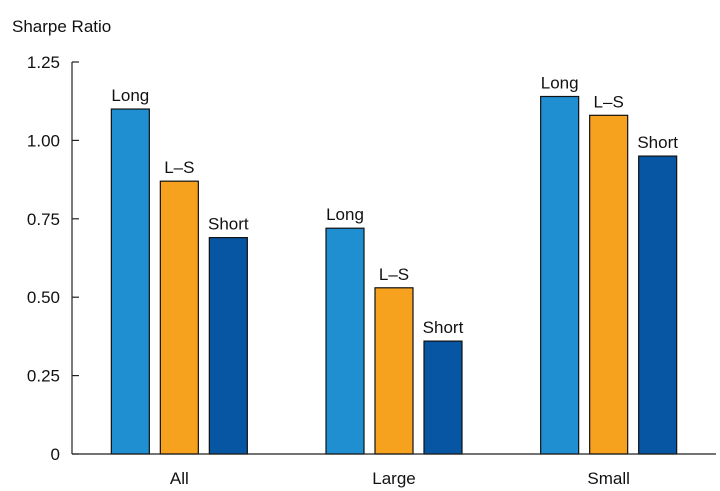  I want to click on y-tick-label: 0, so click(55, 454).